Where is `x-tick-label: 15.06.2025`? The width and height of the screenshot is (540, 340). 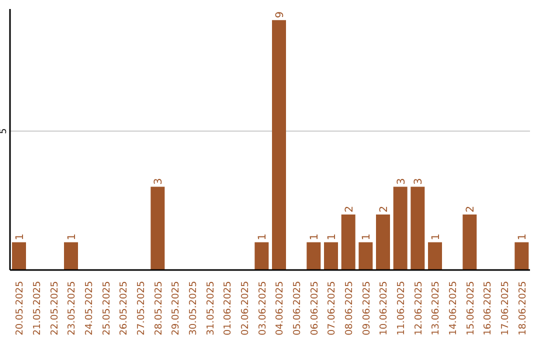 x-tick-label: 15.06.2025 is located at coordinates (470, 308).